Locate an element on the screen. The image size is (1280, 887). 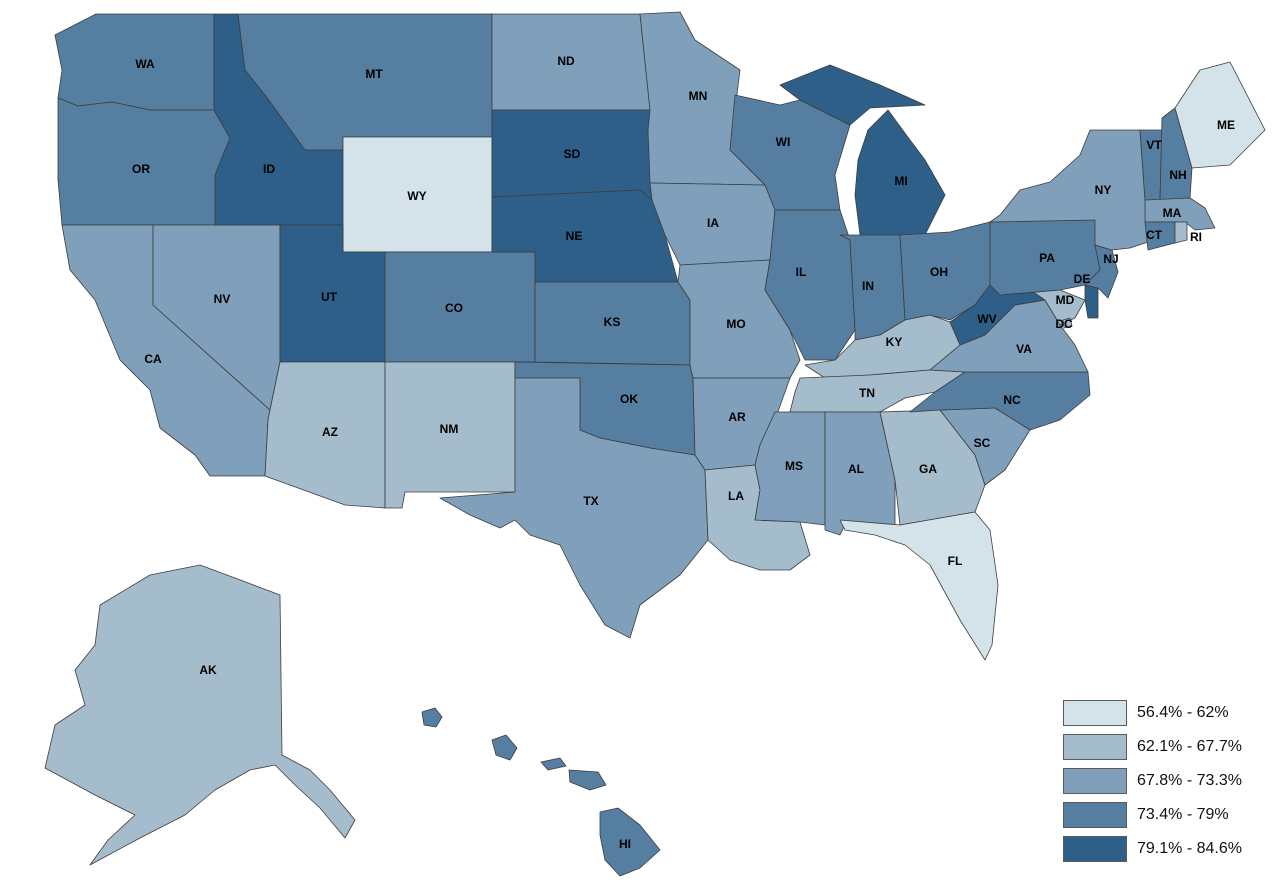
state-label-ny: NY is located at coordinates (1103, 190).